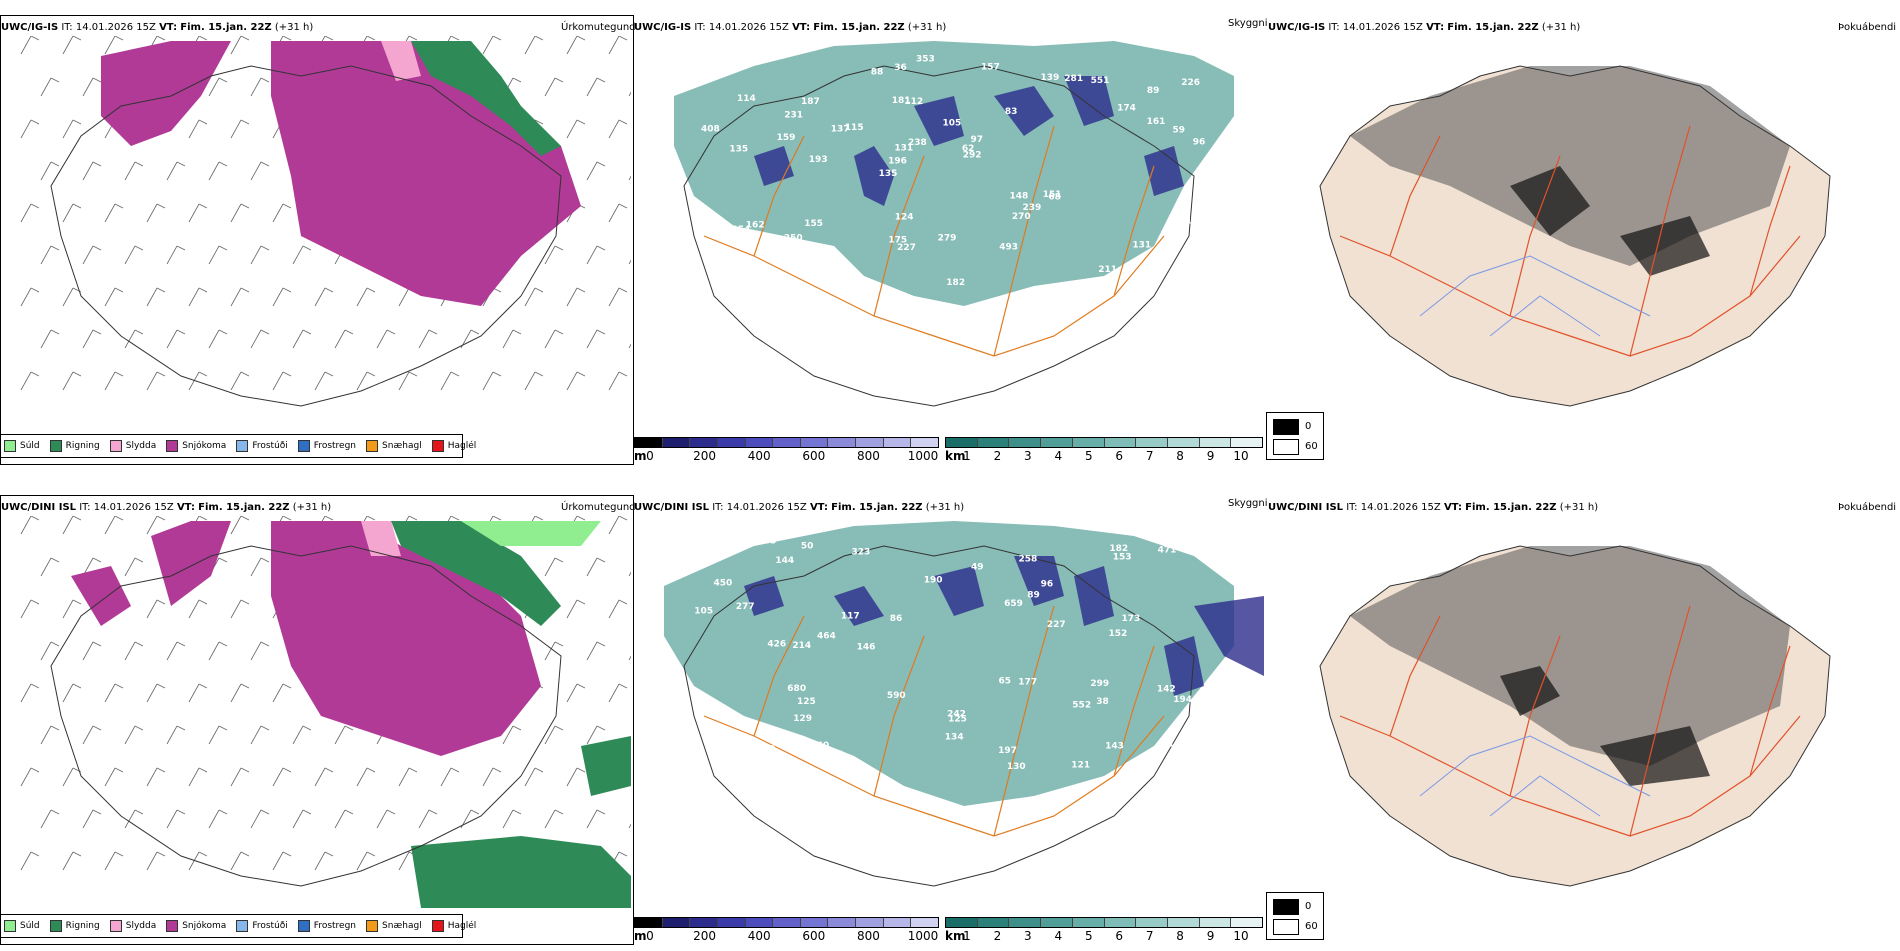 This screenshot has height=951, width=1900. What do you see at coordinates (453, 926) in the screenshot?
I see `legend-item-hail: Haglél` at bounding box center [453, 926].